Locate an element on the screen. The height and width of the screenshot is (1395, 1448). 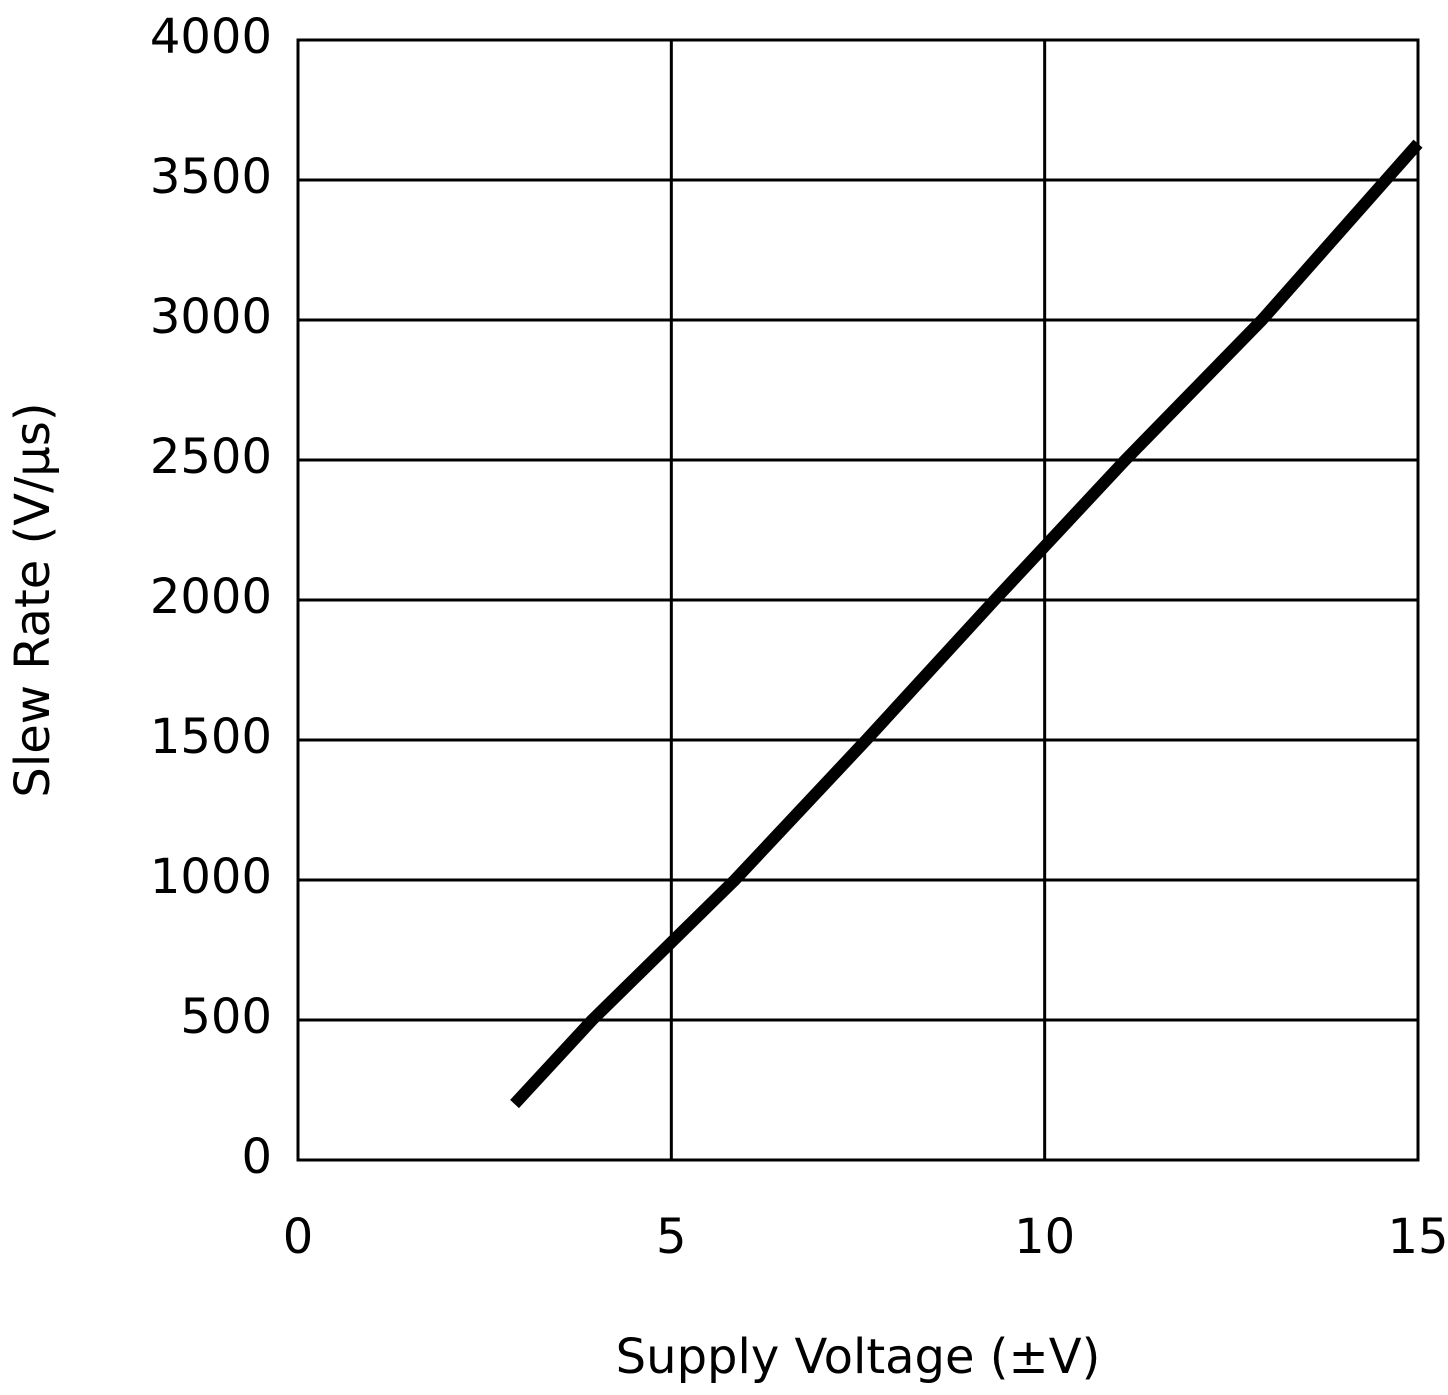
y-tick-label: 0 is located at coordinates (256, 1157).